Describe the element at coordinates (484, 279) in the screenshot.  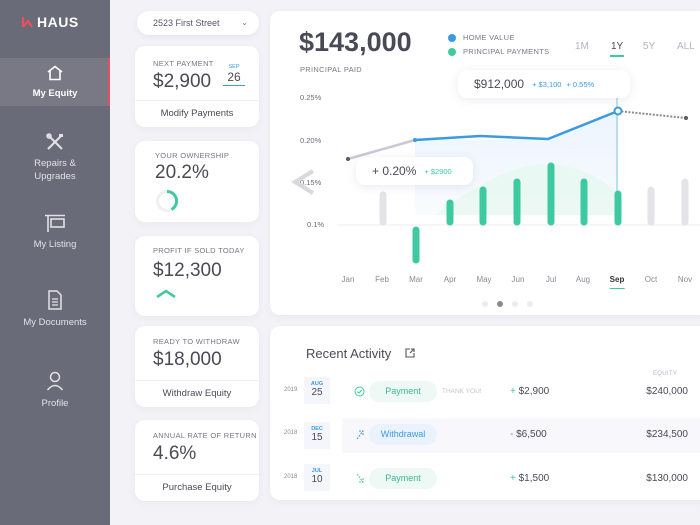
I see `month-label: May` at that location.